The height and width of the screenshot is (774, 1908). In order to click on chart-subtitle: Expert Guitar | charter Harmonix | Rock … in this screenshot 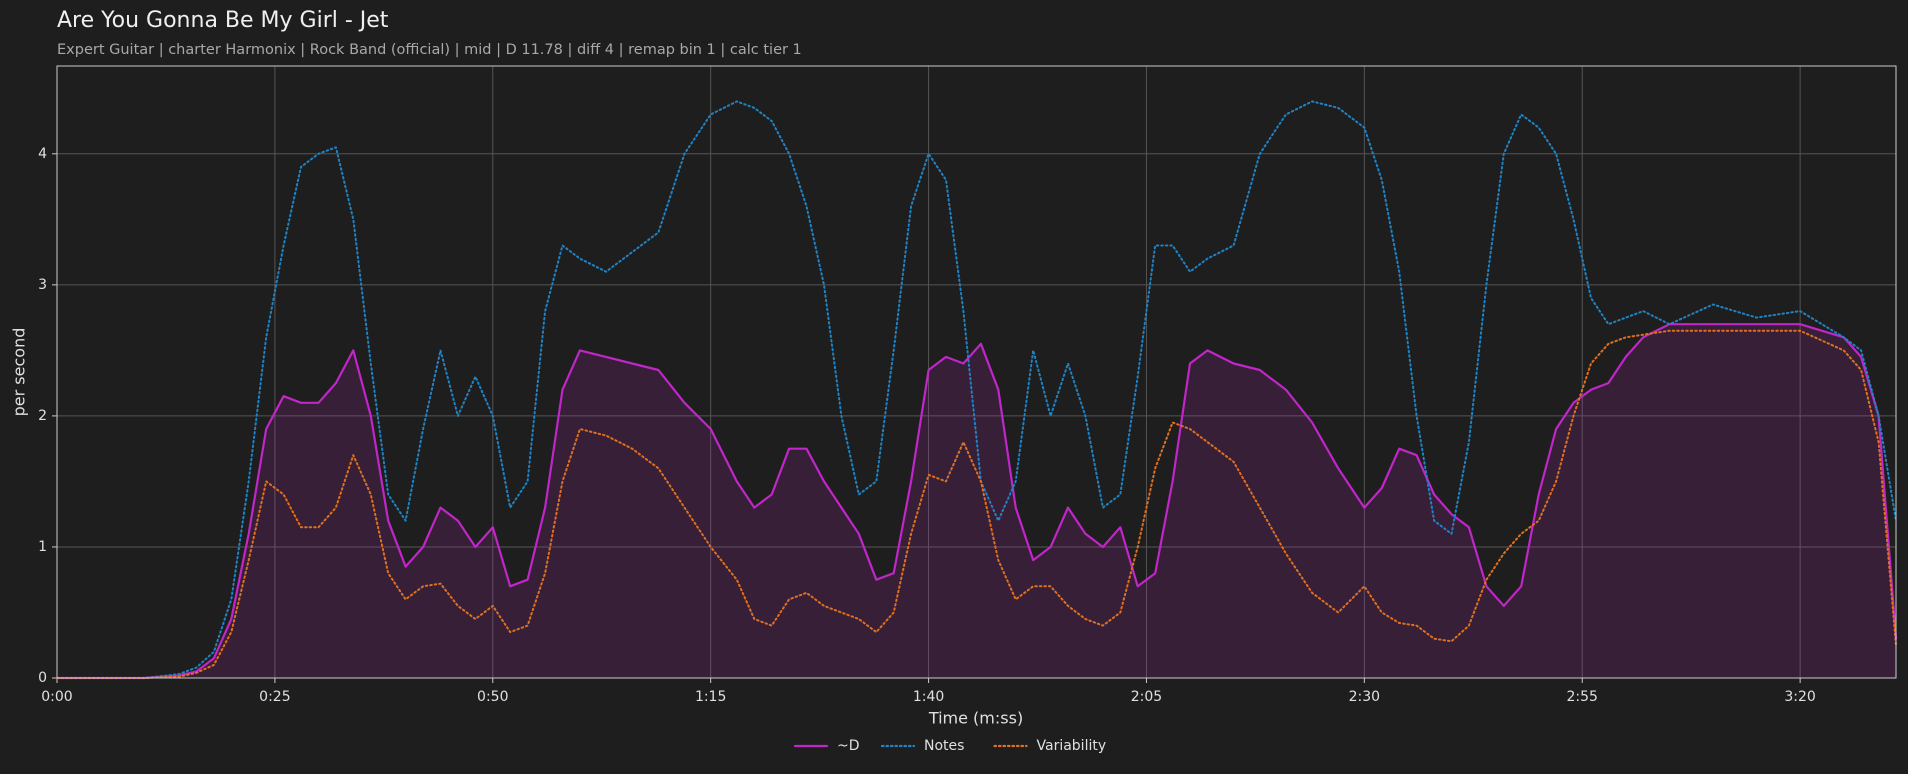, I will do `click(429, 50)`.